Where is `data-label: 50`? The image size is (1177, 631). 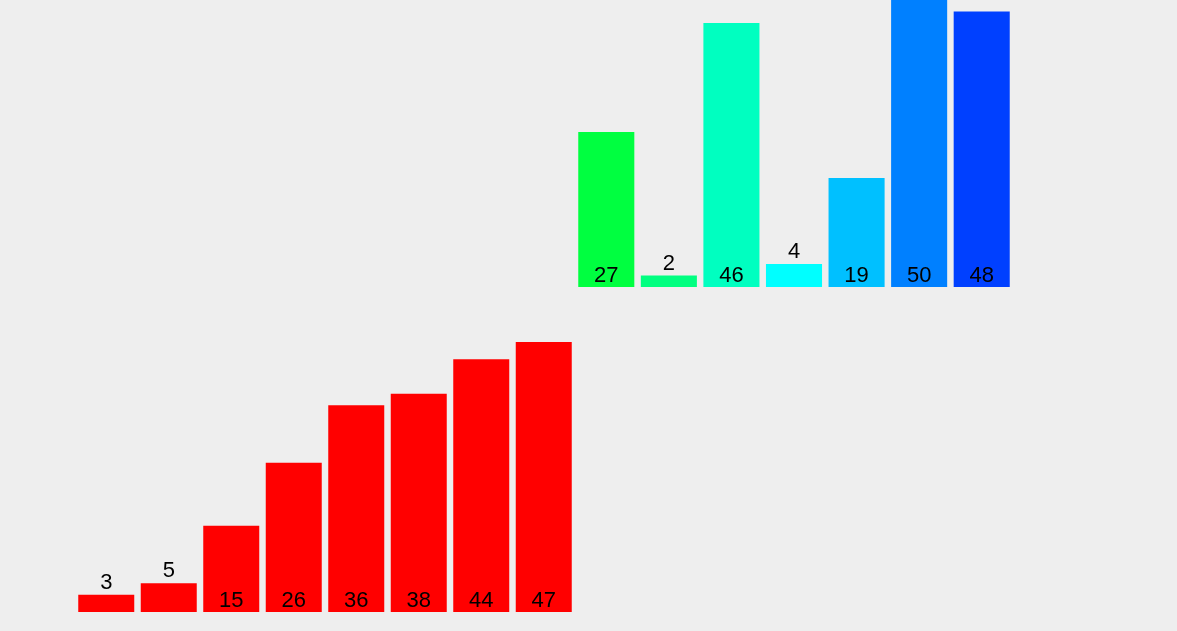
data-label: 50 is located at coordinates (919, 274).